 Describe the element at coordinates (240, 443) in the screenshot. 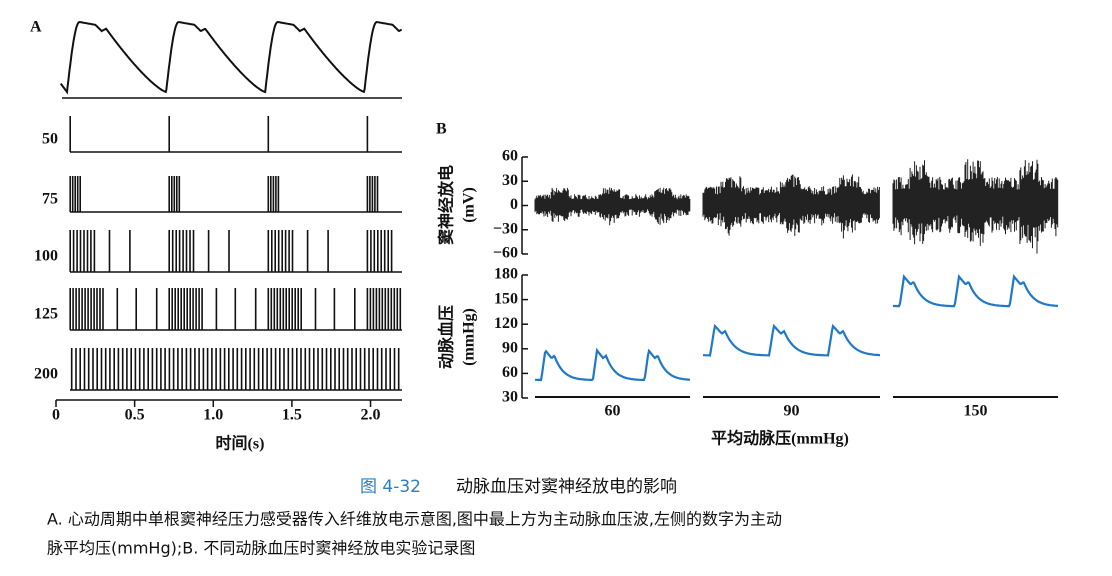

I see `x-axis-label: 时间(s)` at that location.